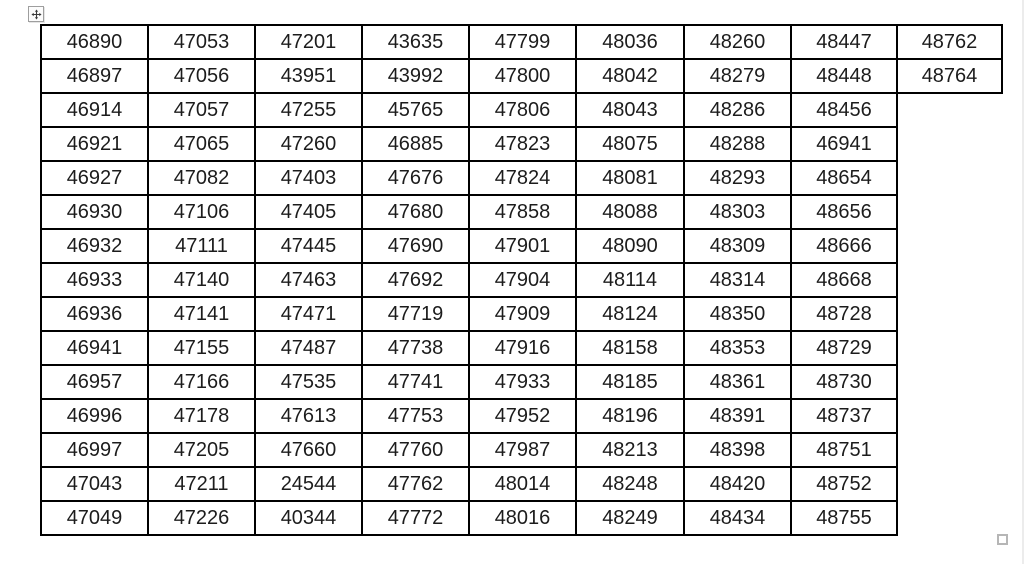 The height and width of the screenshot is (564, 1024). What do you see at coordinates (308, 144) in the screenshot?
I see `table-cell: 47260` at bounding box center [308, 144].